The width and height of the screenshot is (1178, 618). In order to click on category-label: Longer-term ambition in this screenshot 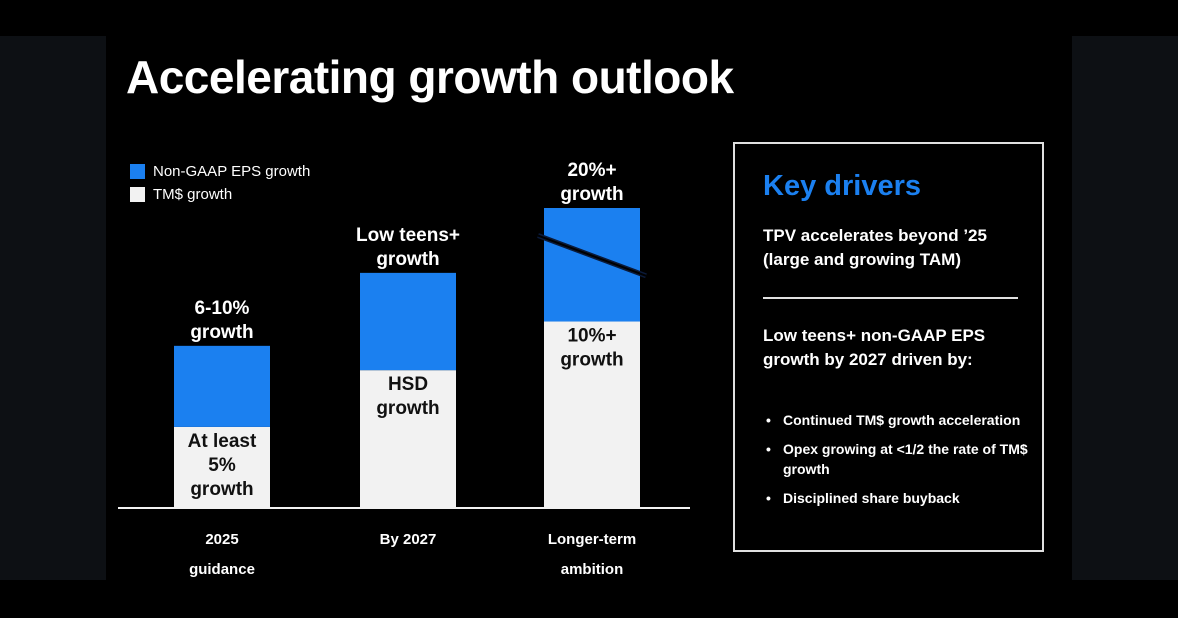, I will do `click(592, 554)`.